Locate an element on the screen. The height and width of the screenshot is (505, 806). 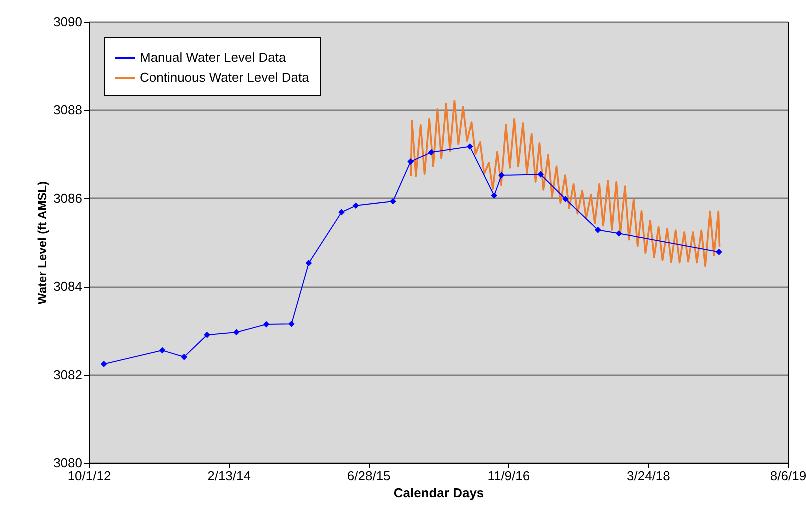
x-tick-label: 11/9/16 is located at coordinates (509, 476).